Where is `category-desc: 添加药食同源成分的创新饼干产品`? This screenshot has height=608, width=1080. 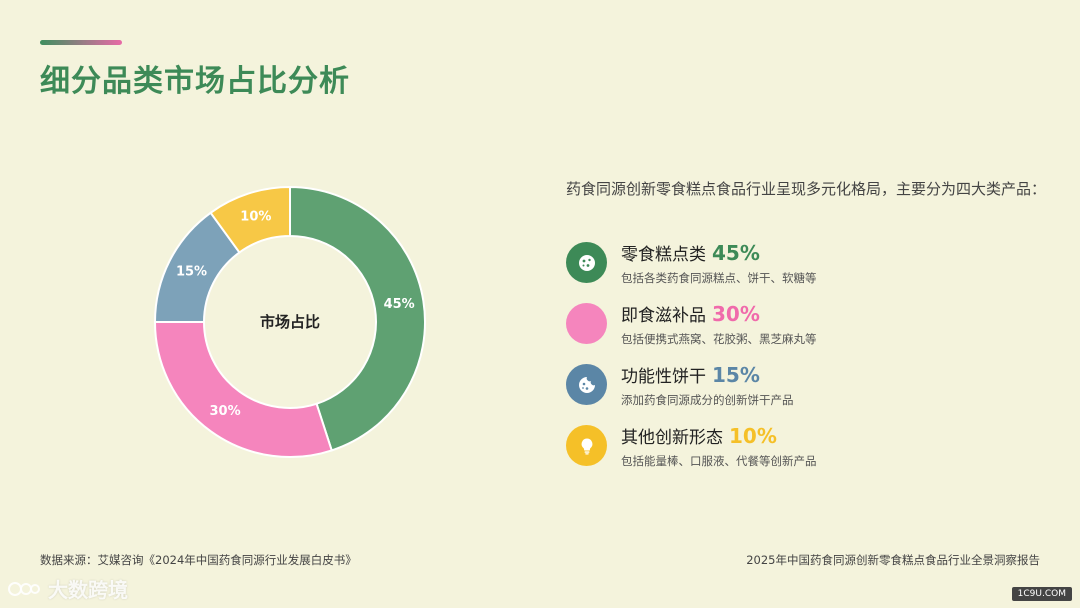 category-desc: 添加药食同源成分的创新饼干产品 is located at coordinates (707, 400).